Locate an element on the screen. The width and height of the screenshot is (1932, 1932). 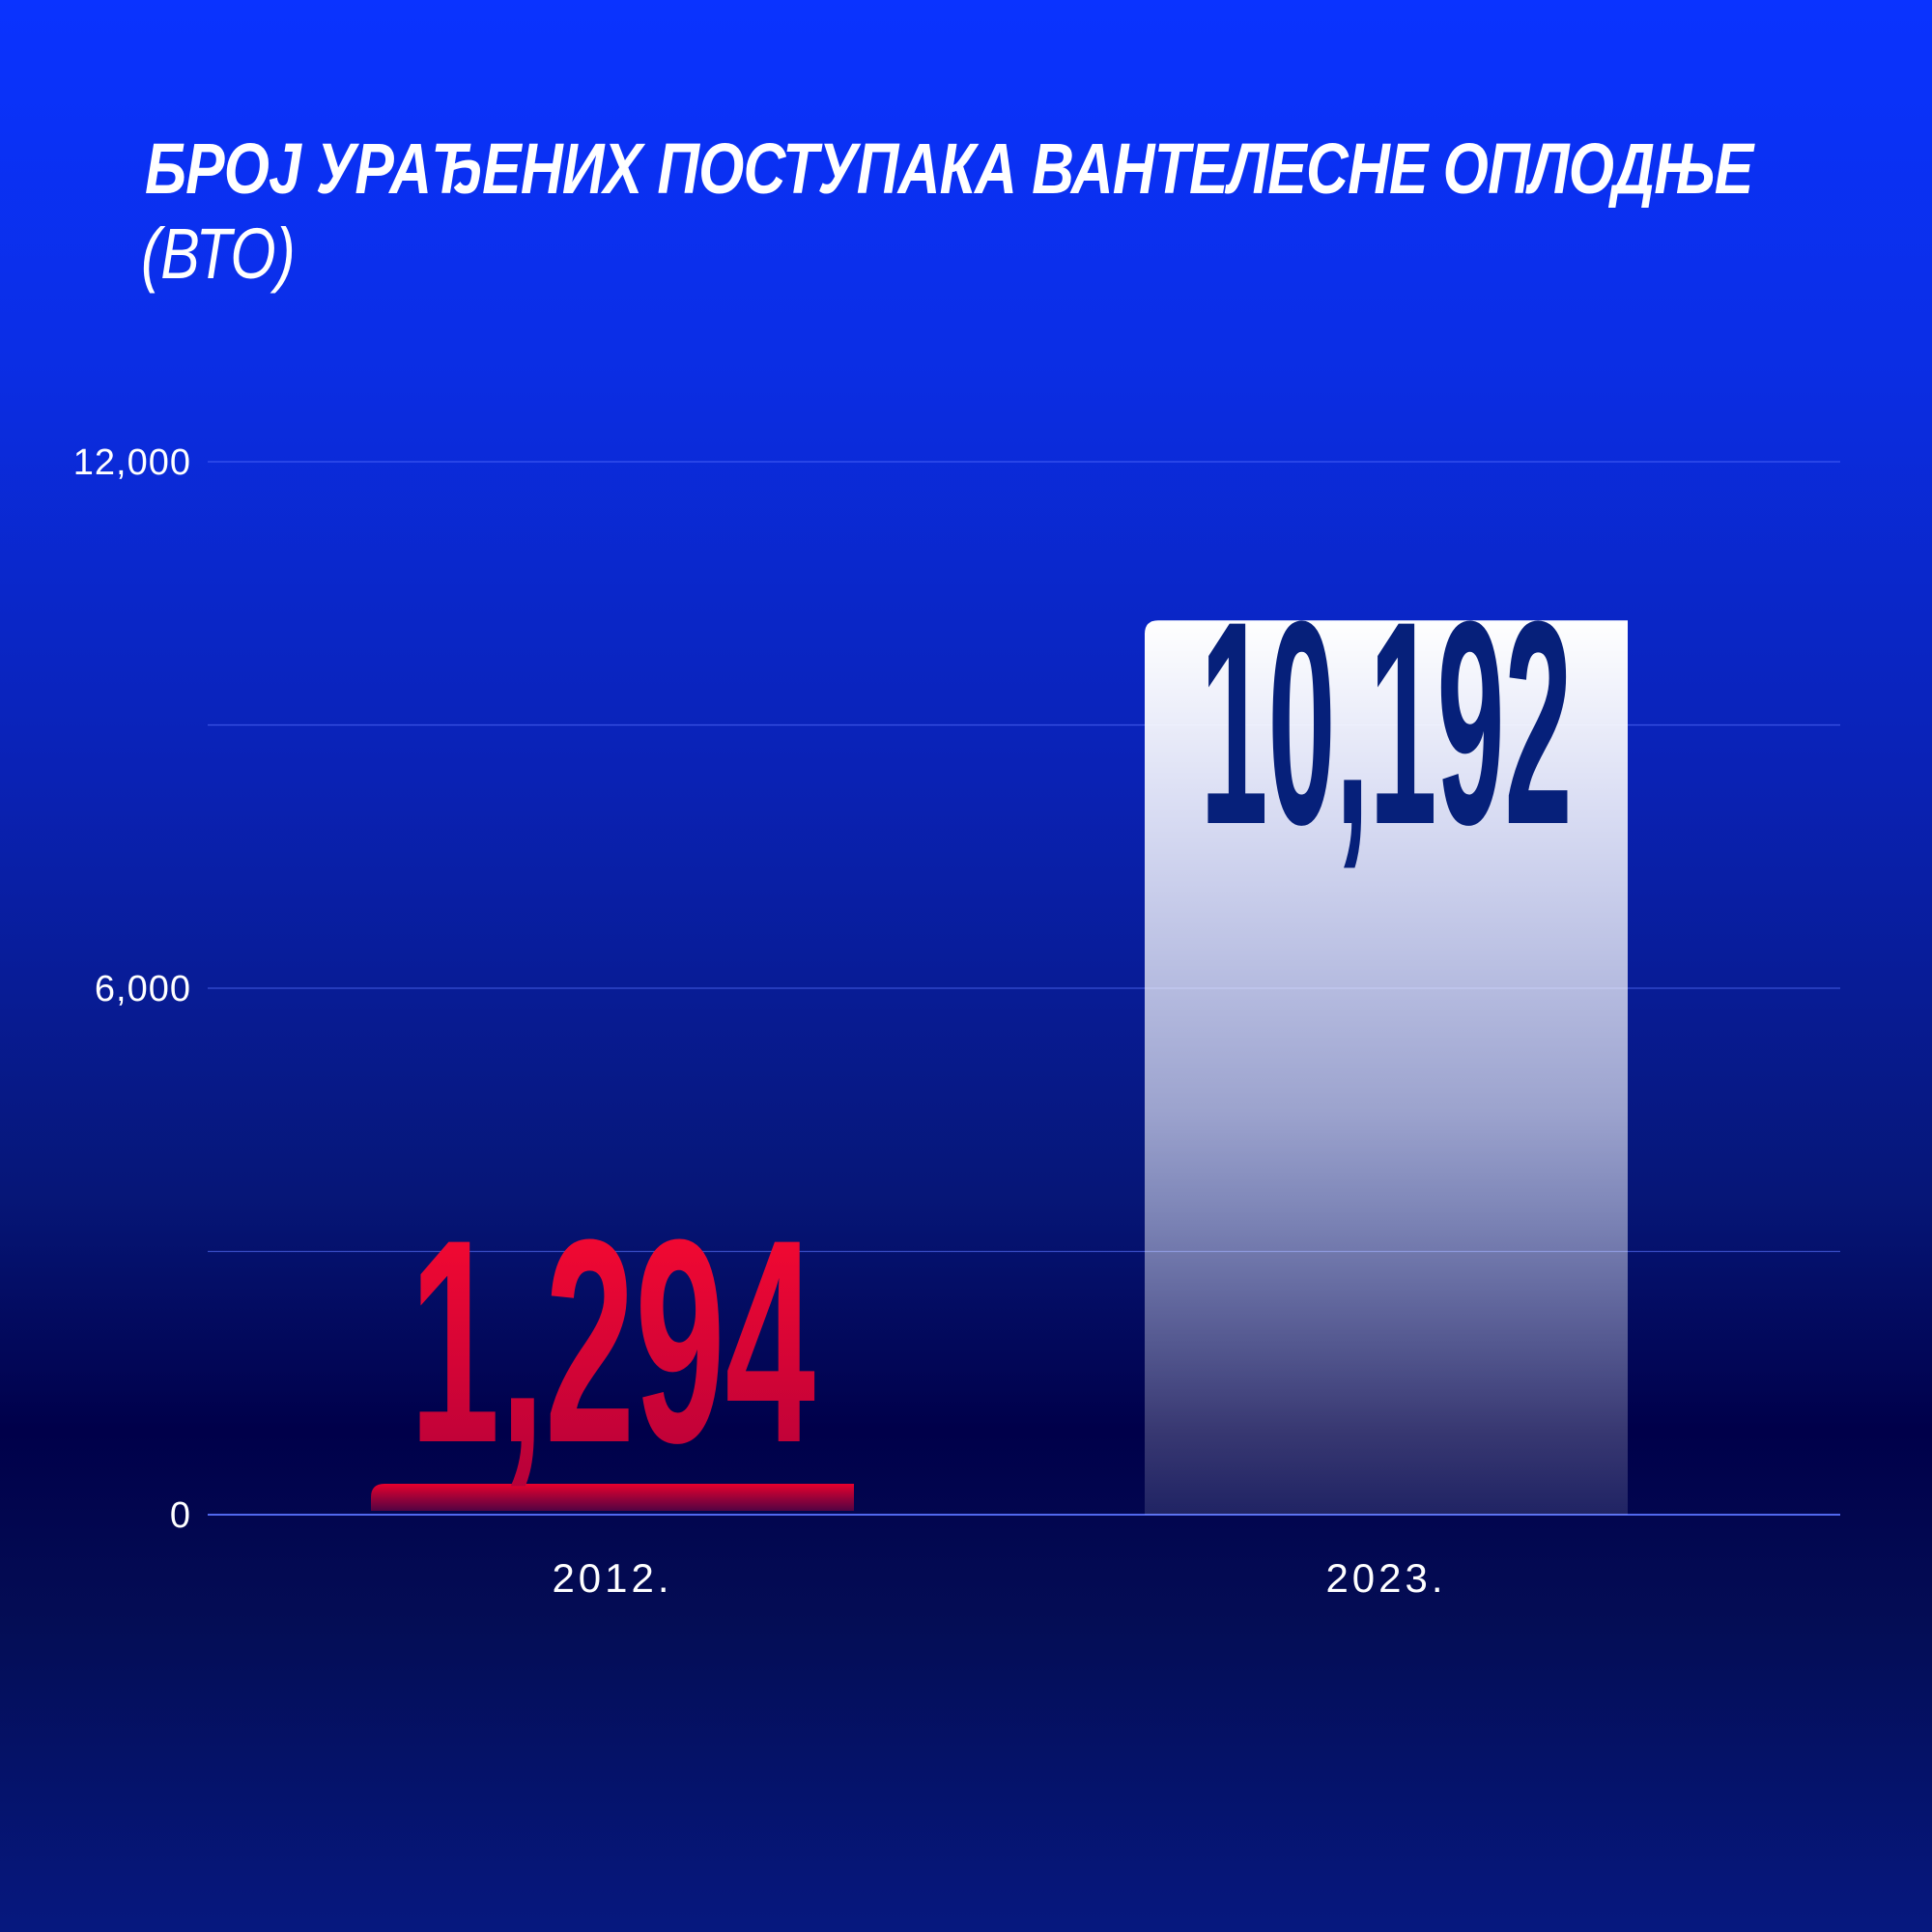
y-tick-label: 12,000 is located at coordinates (132, 462).